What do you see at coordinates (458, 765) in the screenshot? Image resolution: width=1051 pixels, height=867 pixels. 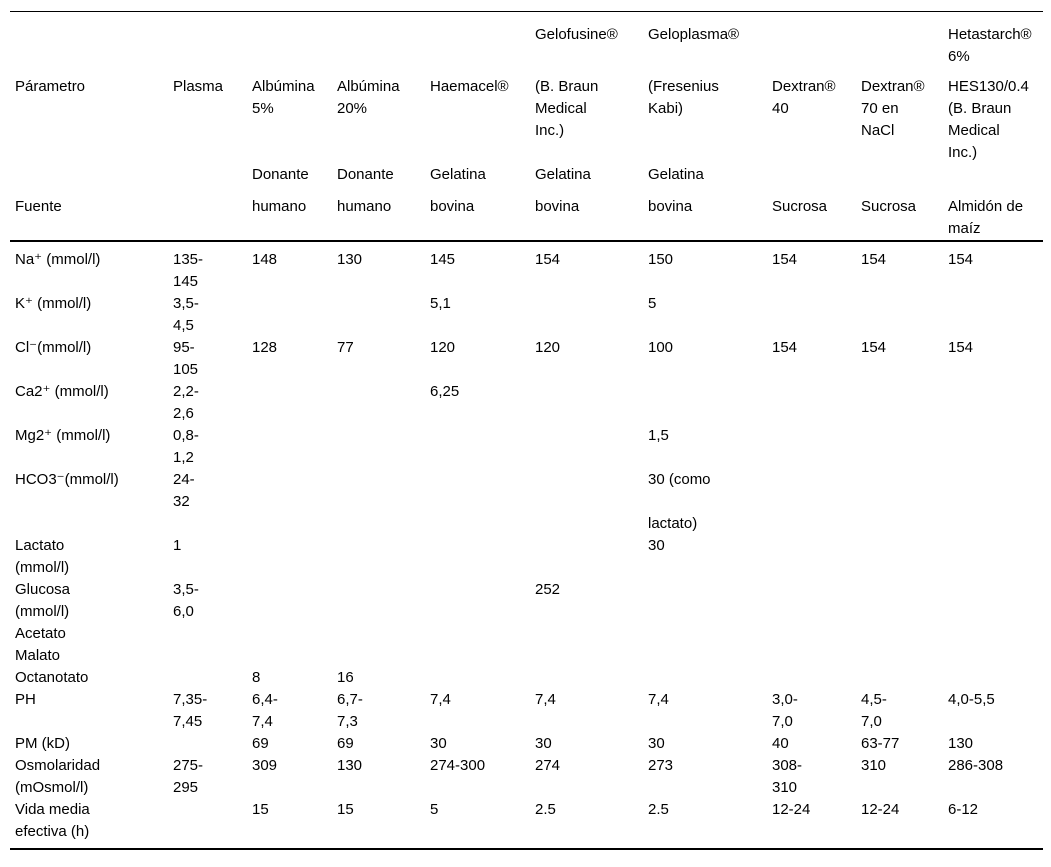 I see `cell-value: 274-300` at bounding box center [458, 765].